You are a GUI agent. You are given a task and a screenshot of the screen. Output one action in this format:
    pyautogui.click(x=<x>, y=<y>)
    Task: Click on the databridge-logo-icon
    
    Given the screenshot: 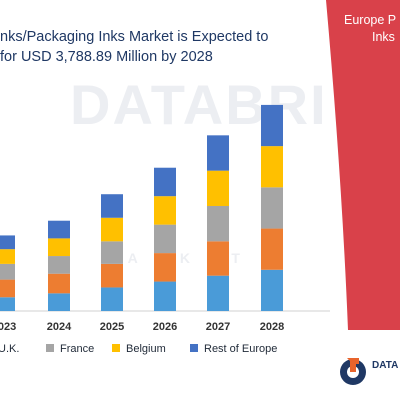 What is the action you would take?
    pyautogui.click(x=353, y=371)
    